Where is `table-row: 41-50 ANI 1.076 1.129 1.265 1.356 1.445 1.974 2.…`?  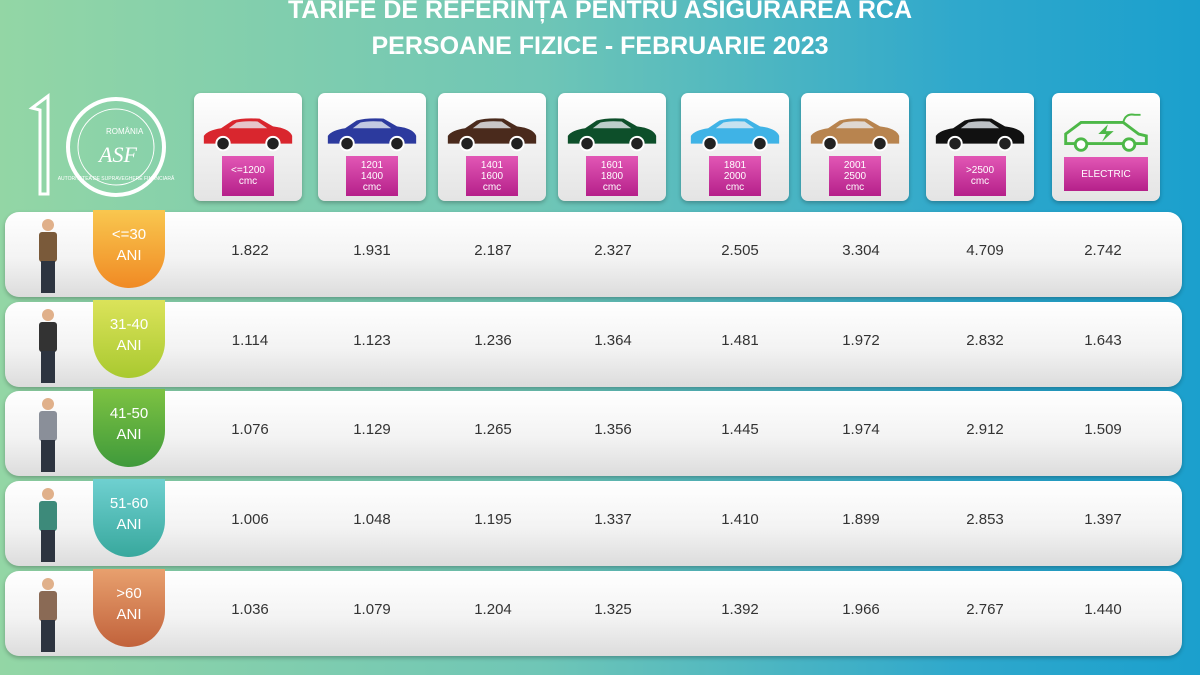 table-row: 41-50 ANI 1.076 1.129 1.265 1.356 1.445 1.974 2.… is located at coordinates (593, 432).